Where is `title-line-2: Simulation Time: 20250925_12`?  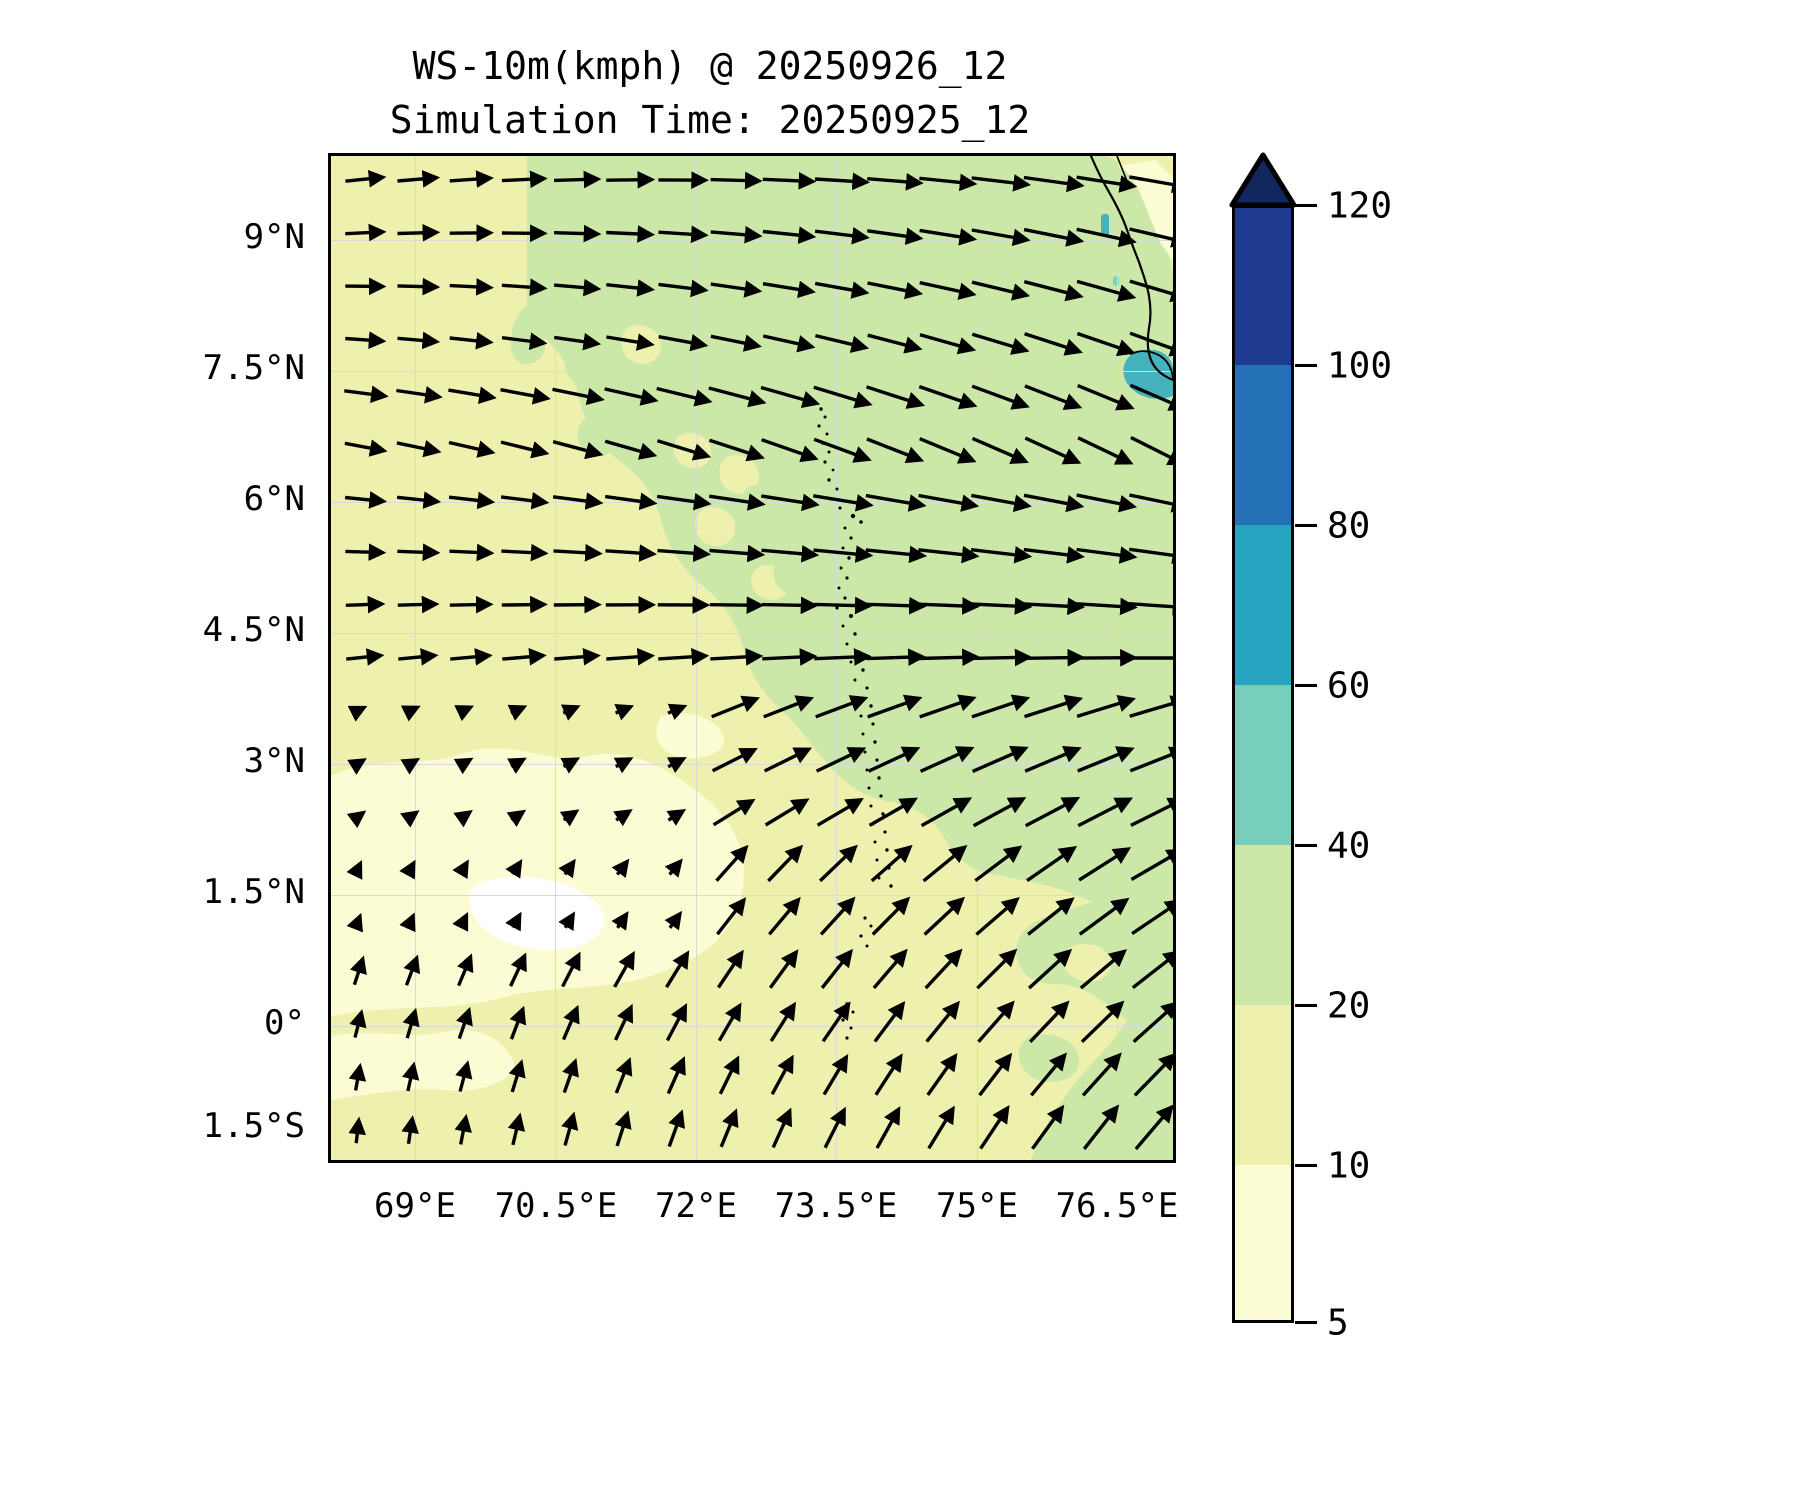
title-line-2: Simulation Time: 20250925_12 is located at coordinates (710, 119).